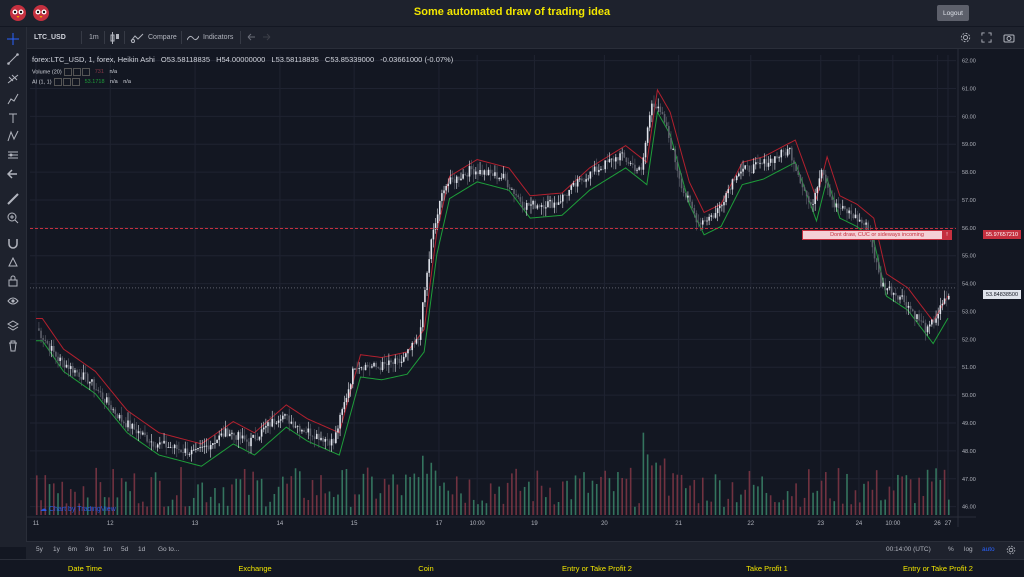  Describe the element at coordinates (947, 235) in the screenshot. I see `annotation-flag: !` at that location.